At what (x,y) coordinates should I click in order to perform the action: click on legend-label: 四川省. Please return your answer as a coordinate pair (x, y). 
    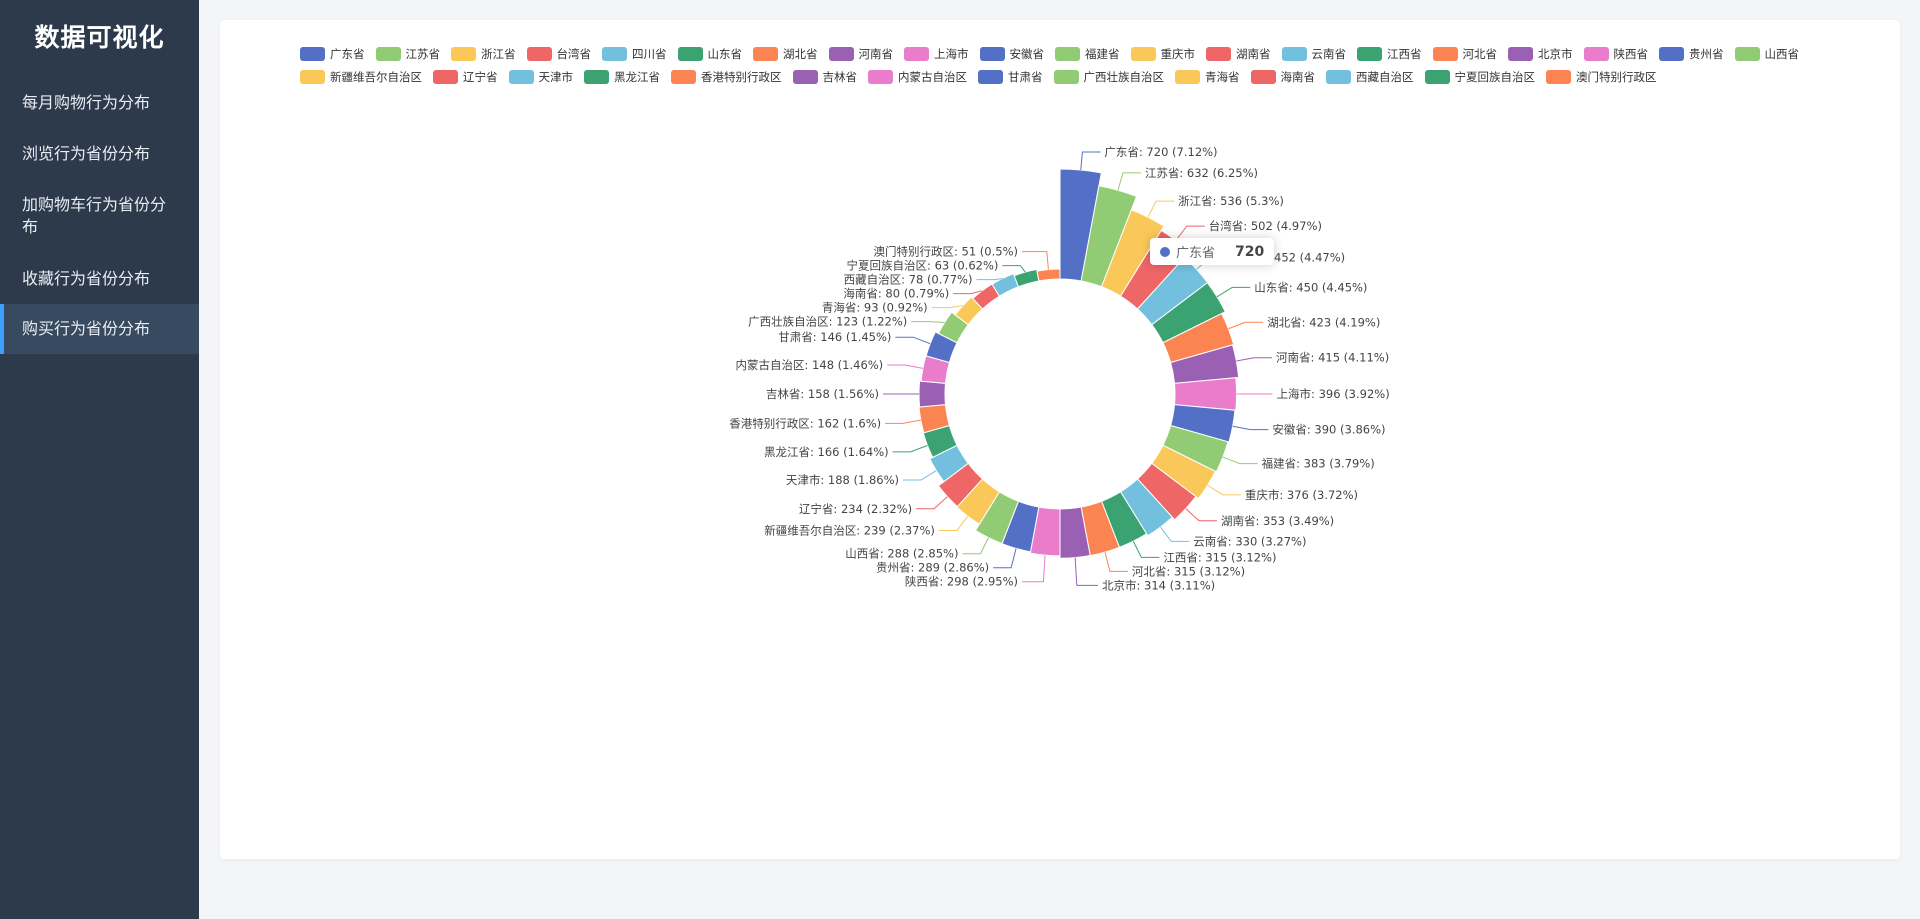
    Looking at the image, I should click on (649, 53).